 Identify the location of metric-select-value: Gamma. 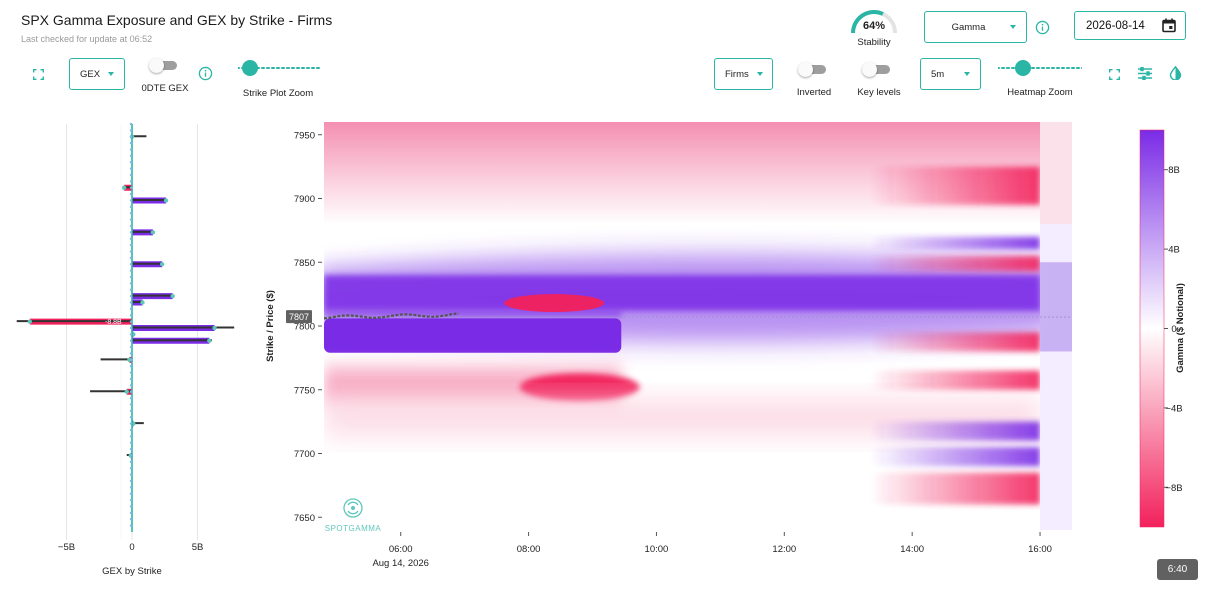
(968, 27).